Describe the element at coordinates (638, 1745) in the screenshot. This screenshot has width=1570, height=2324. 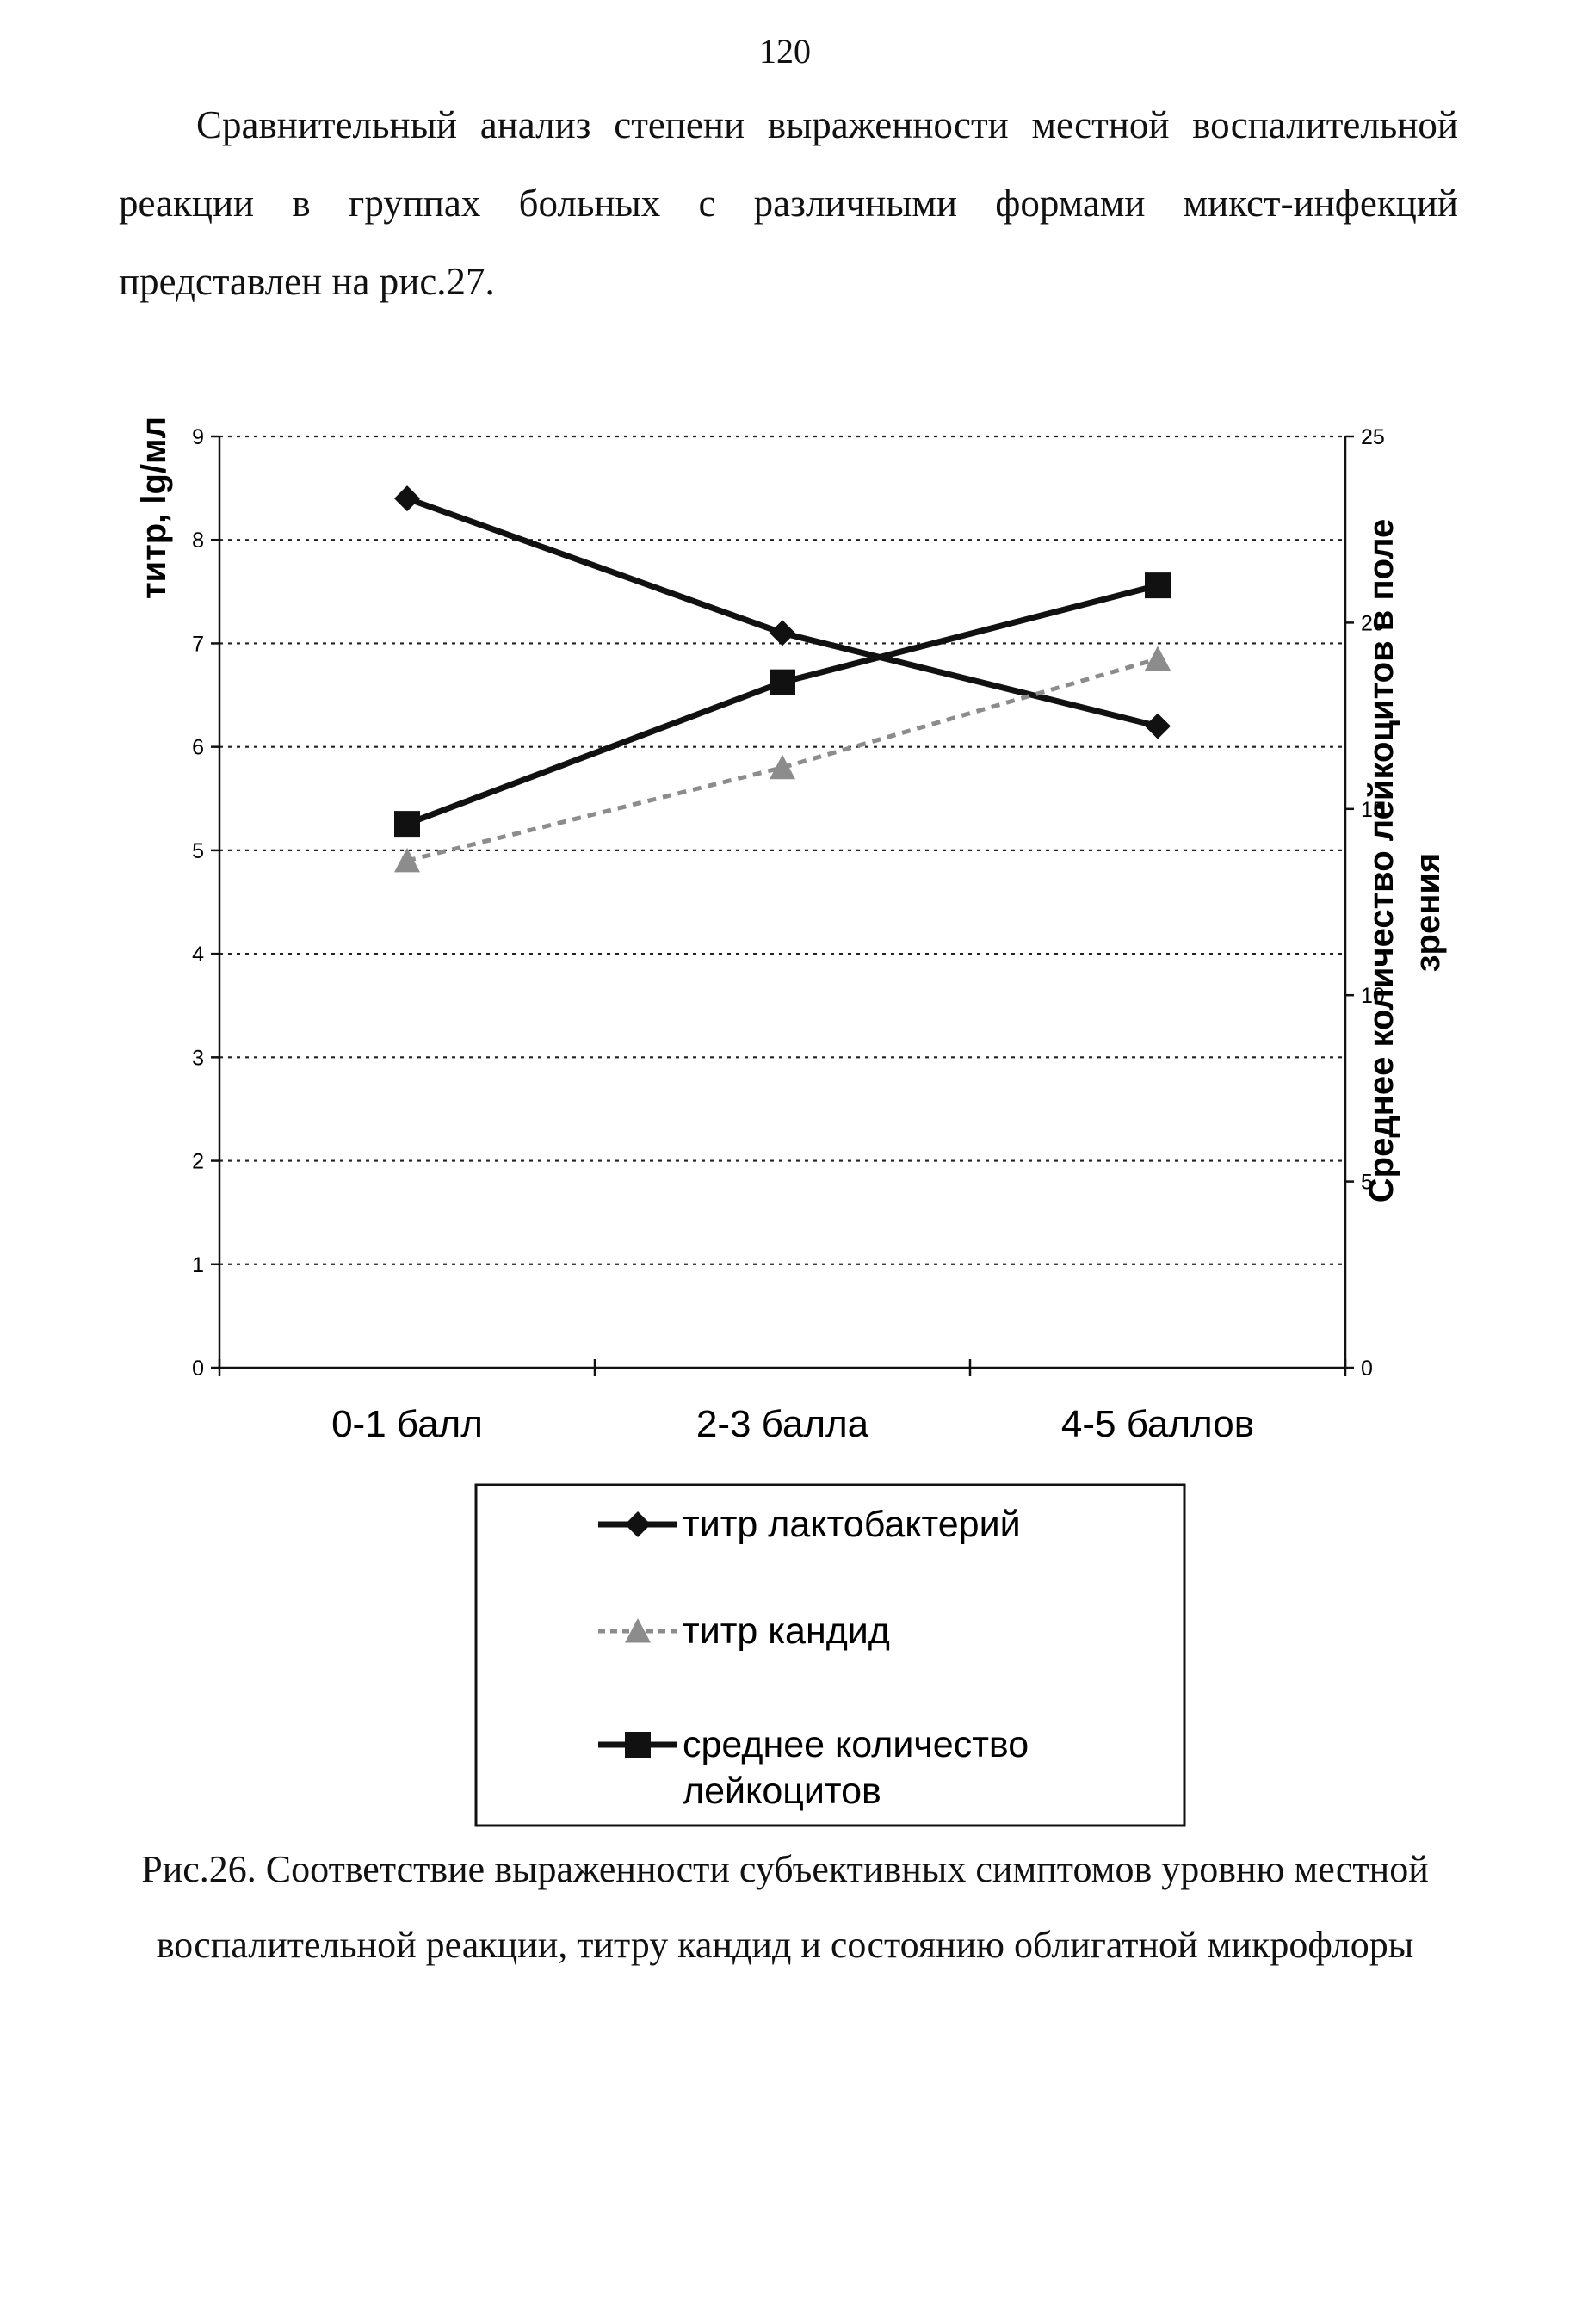
I see `legend-series-3-marker` at that location.